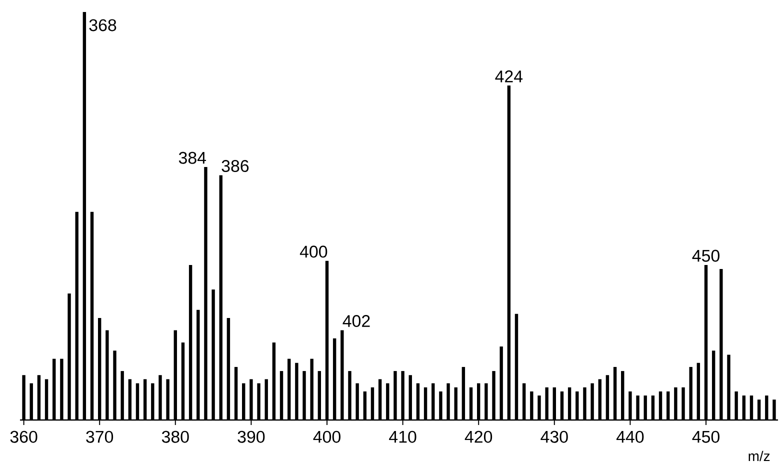  What do you see at coordinates (759, 456) in the screenshot?
I see `x-axis-title: m/z` at bounding box center [759, 456].